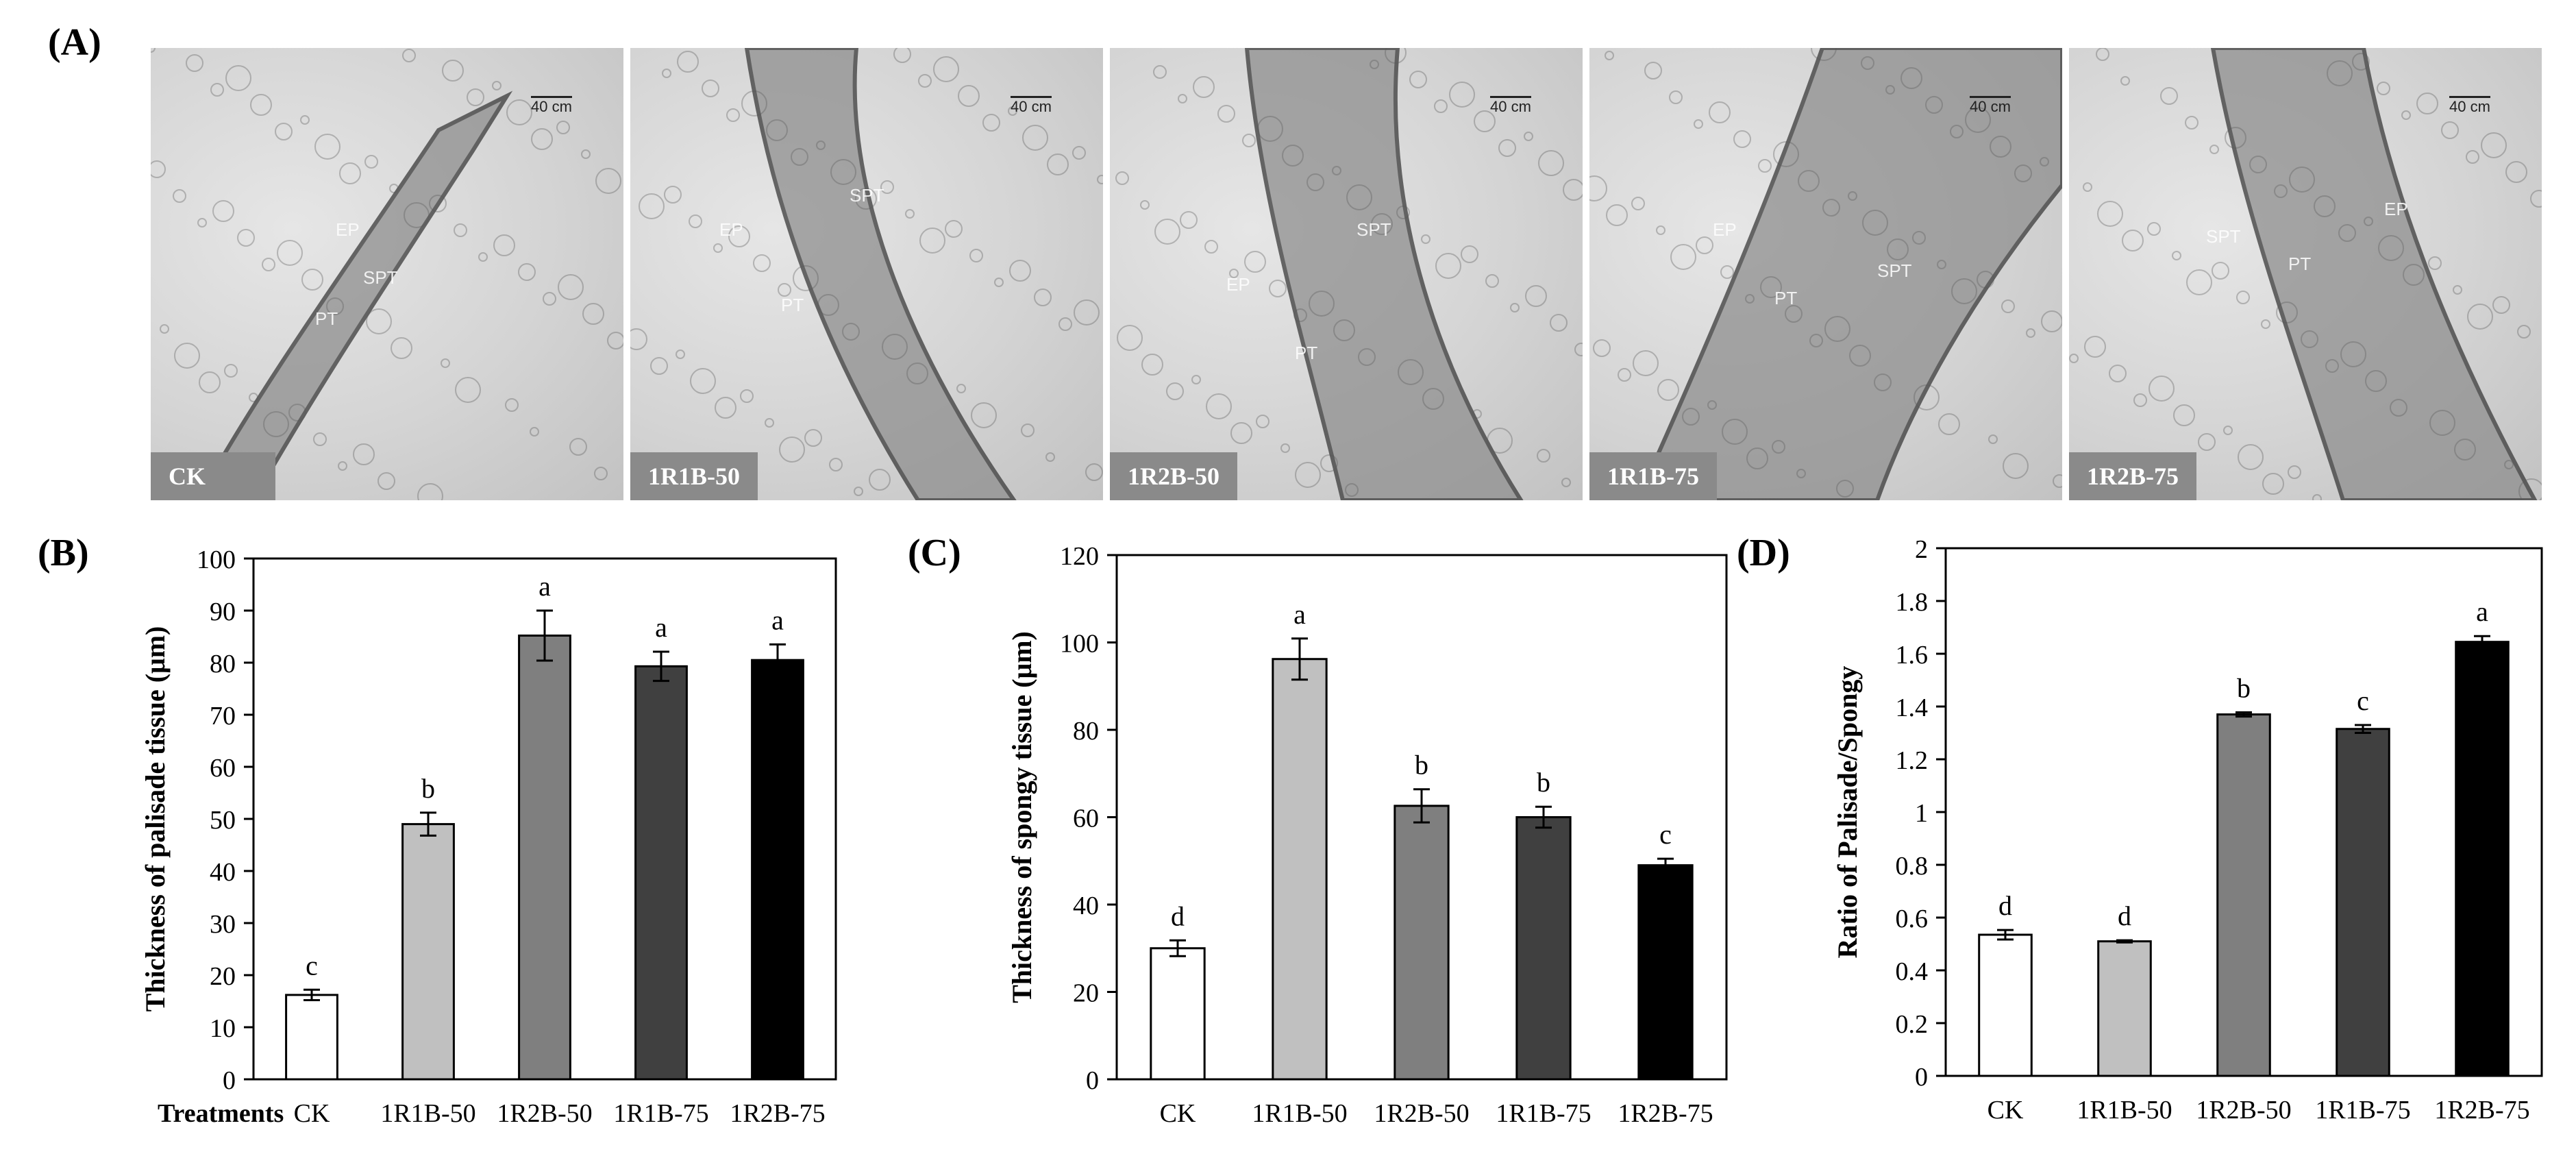 The height and width of the screenshot is (1154, 2576). I want to click on y-tick-label: 50, so click(223, 820).